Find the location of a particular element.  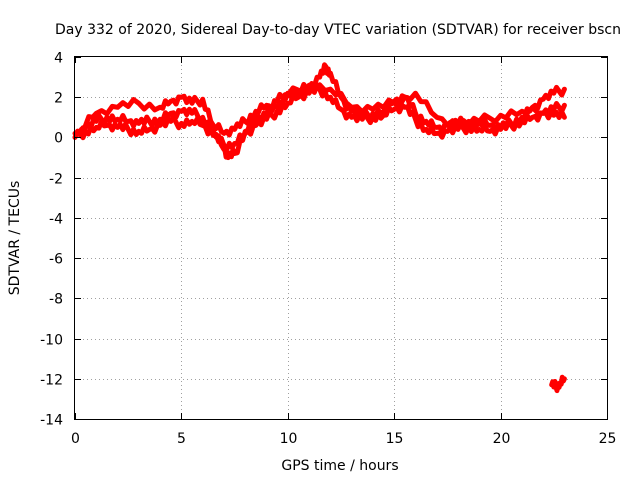

x-tick-label: 20 is located at coordinates (502, 439).